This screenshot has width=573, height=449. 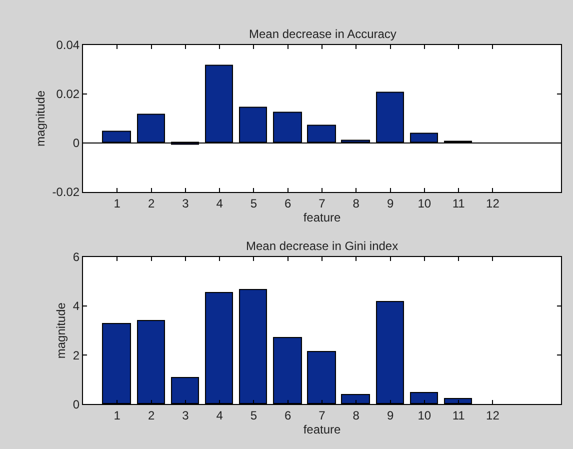 I want to click on y-tick-label: 0.02, so click(x=68, y=94).